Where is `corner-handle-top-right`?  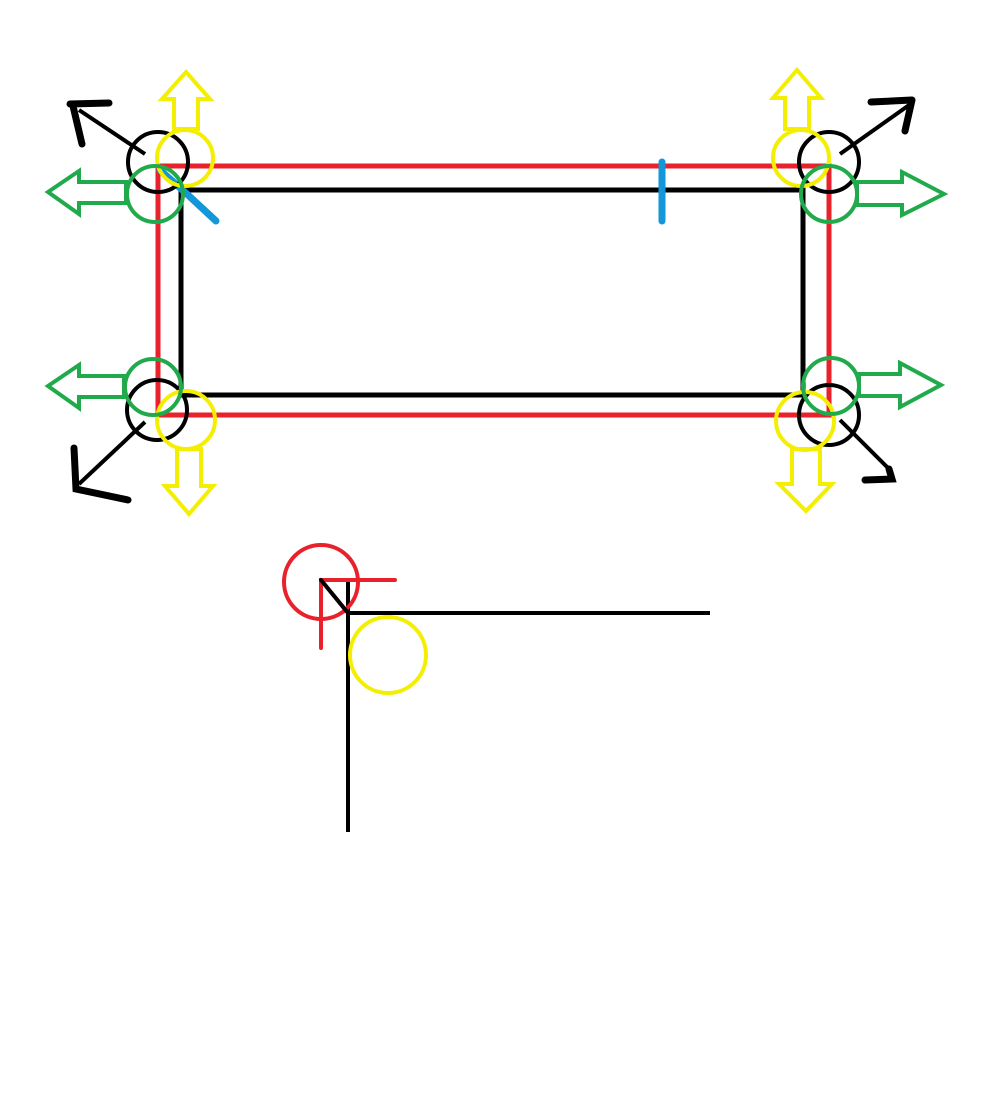
corner-handle-top-right is located at coordinates (858, 145).